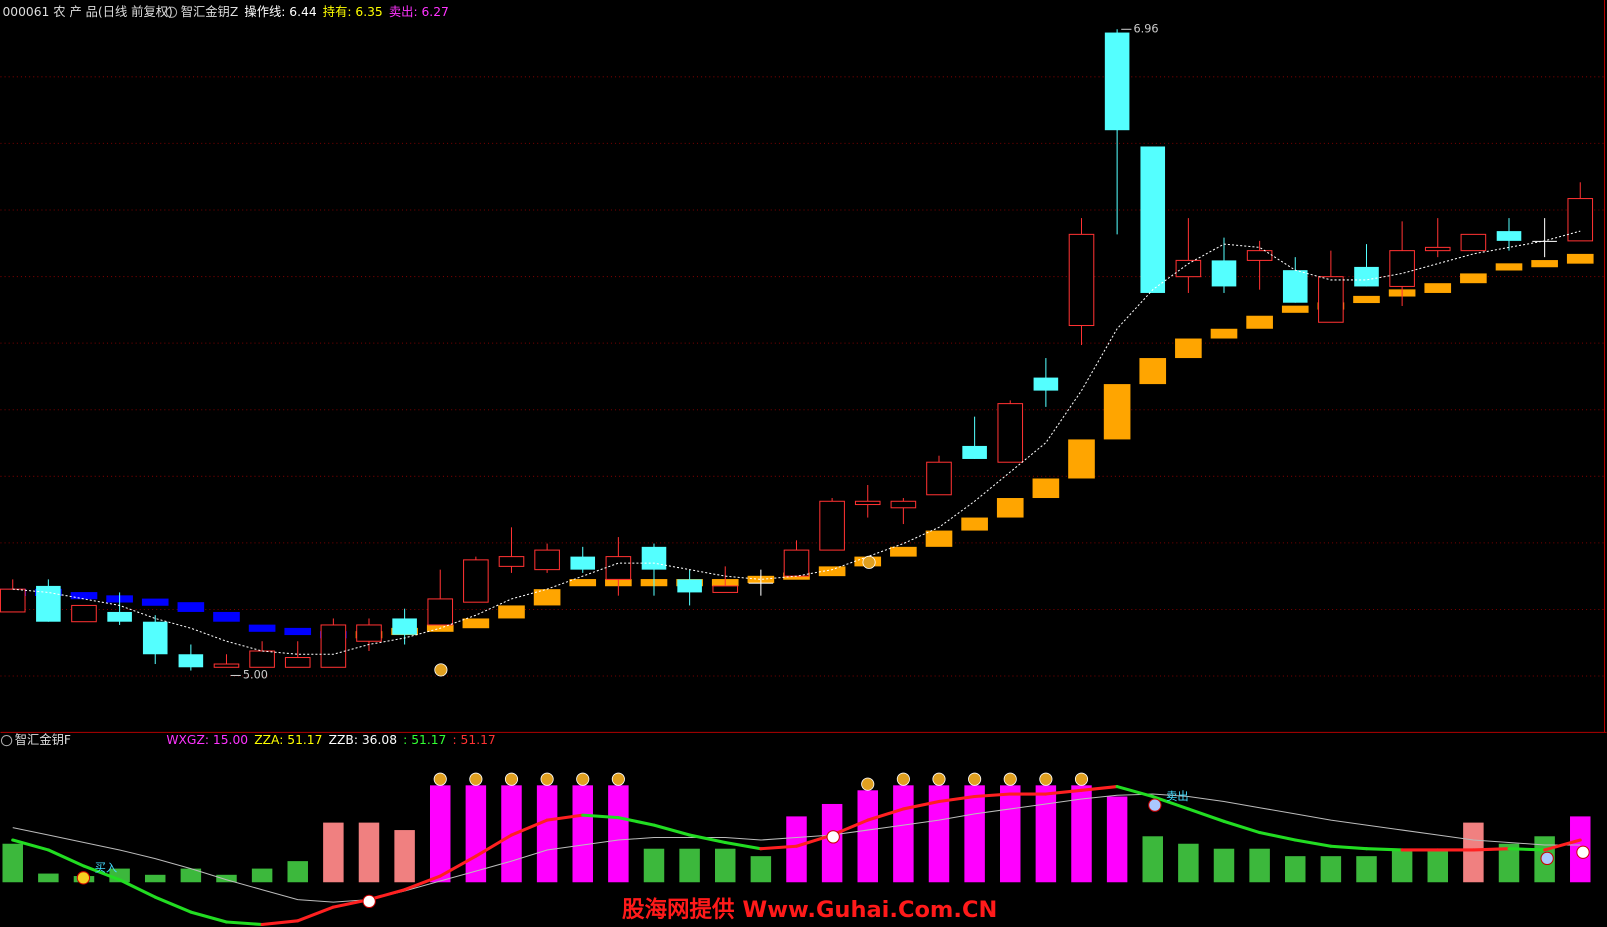 Image resolution: width=1607 pixels, height=927 pixels. Describe the element at coordinates (288, 740) in the screenshot. I see `legend-text: ZZA: 51.17` at that location.